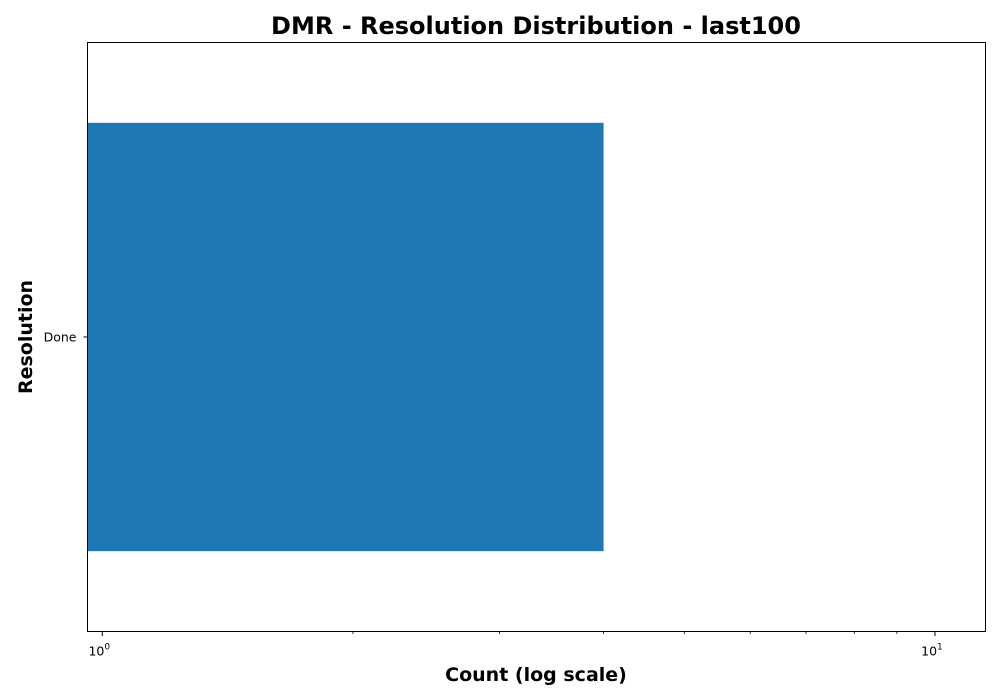 The image size is (1000, 700). I want to click on y-axis-label: Resolution, so click(26, 337).